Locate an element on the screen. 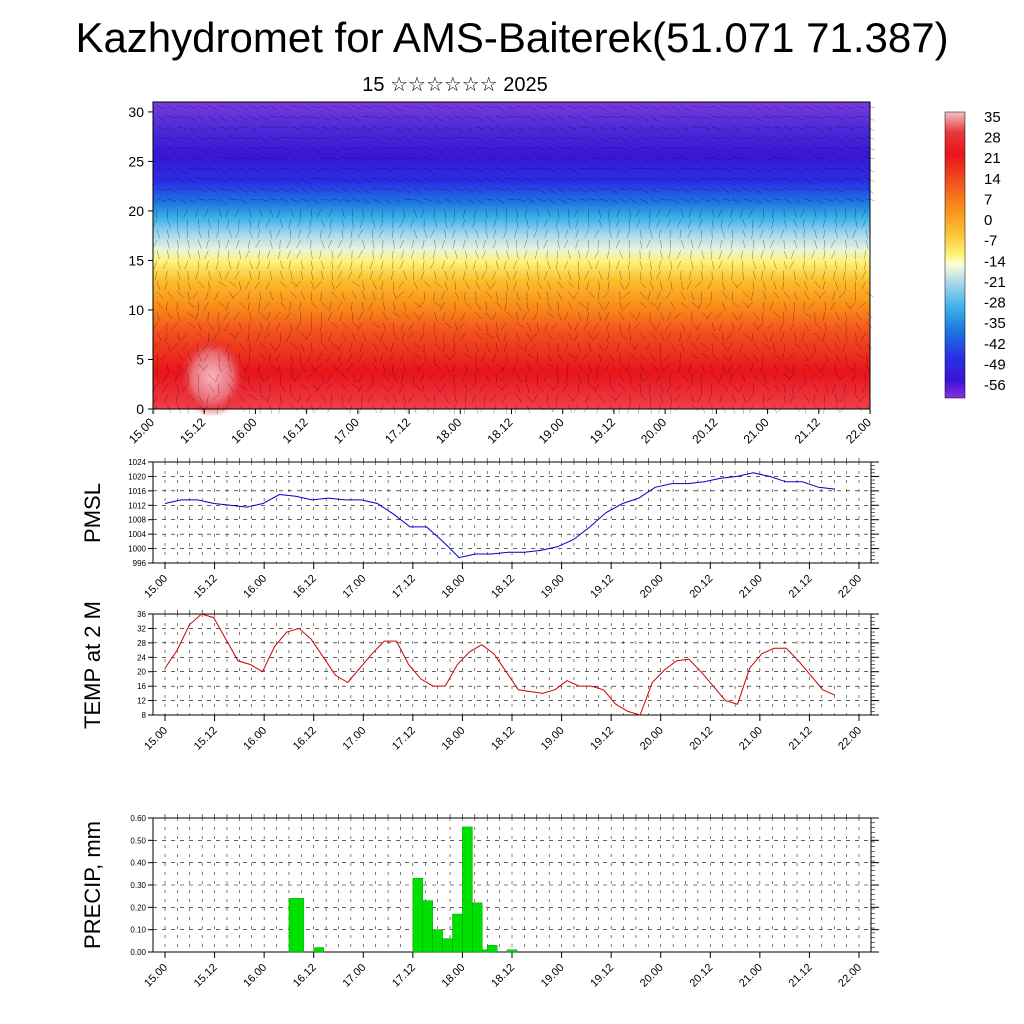 This screenshot has width=1024, height=1024. heatmap-xtick-label: 20.00 is located at coordinates (653, 430).